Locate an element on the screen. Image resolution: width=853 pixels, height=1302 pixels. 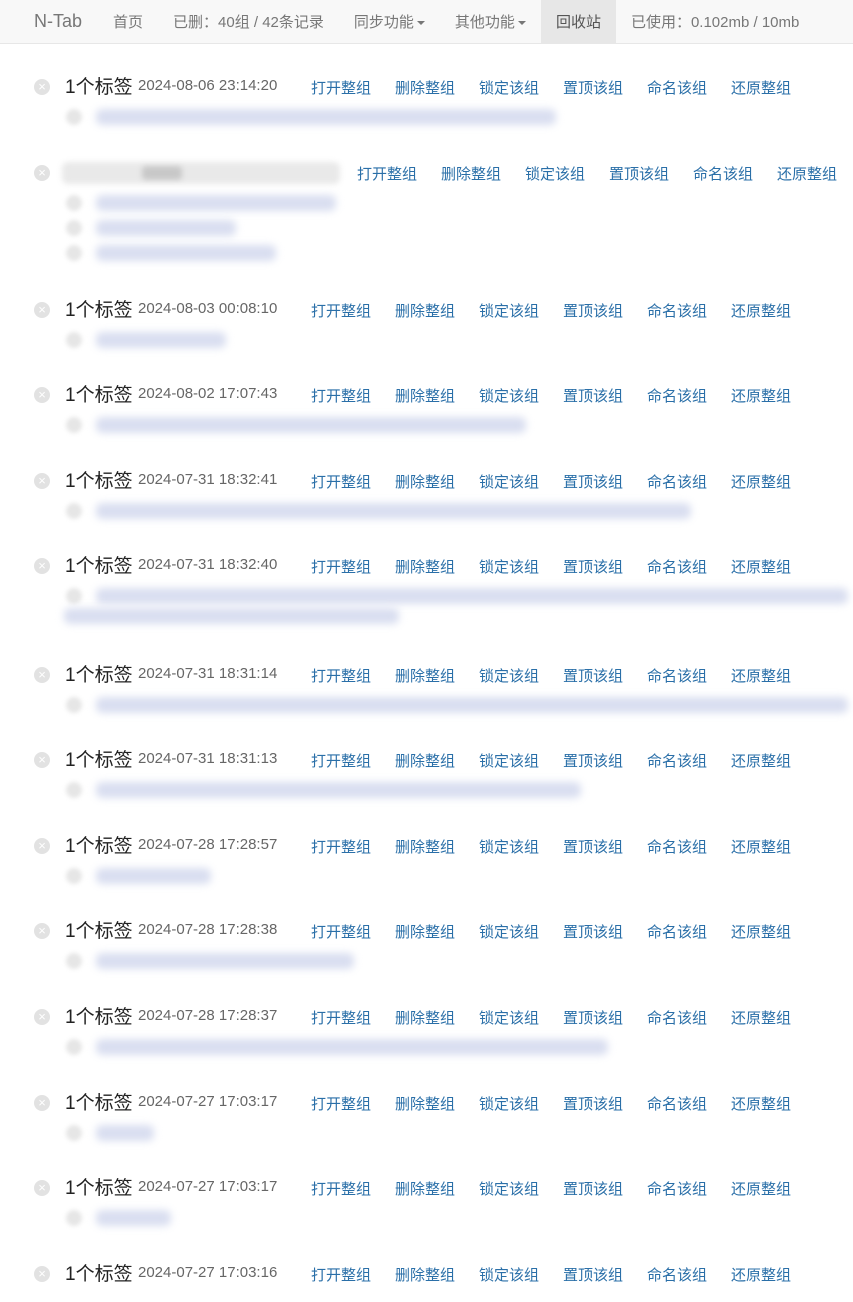
nav-recycle-bin: 回收站 is located at coordinates (578, 21).